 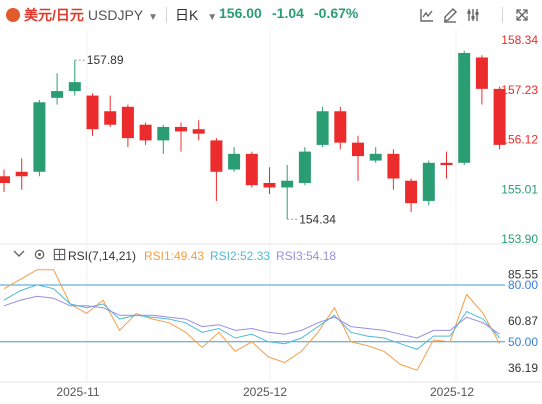 What do you see at coordinates (523, 321) in the screenshot?
I see `rsi-tick-label: 60.87` at bounding box center [523, 321].